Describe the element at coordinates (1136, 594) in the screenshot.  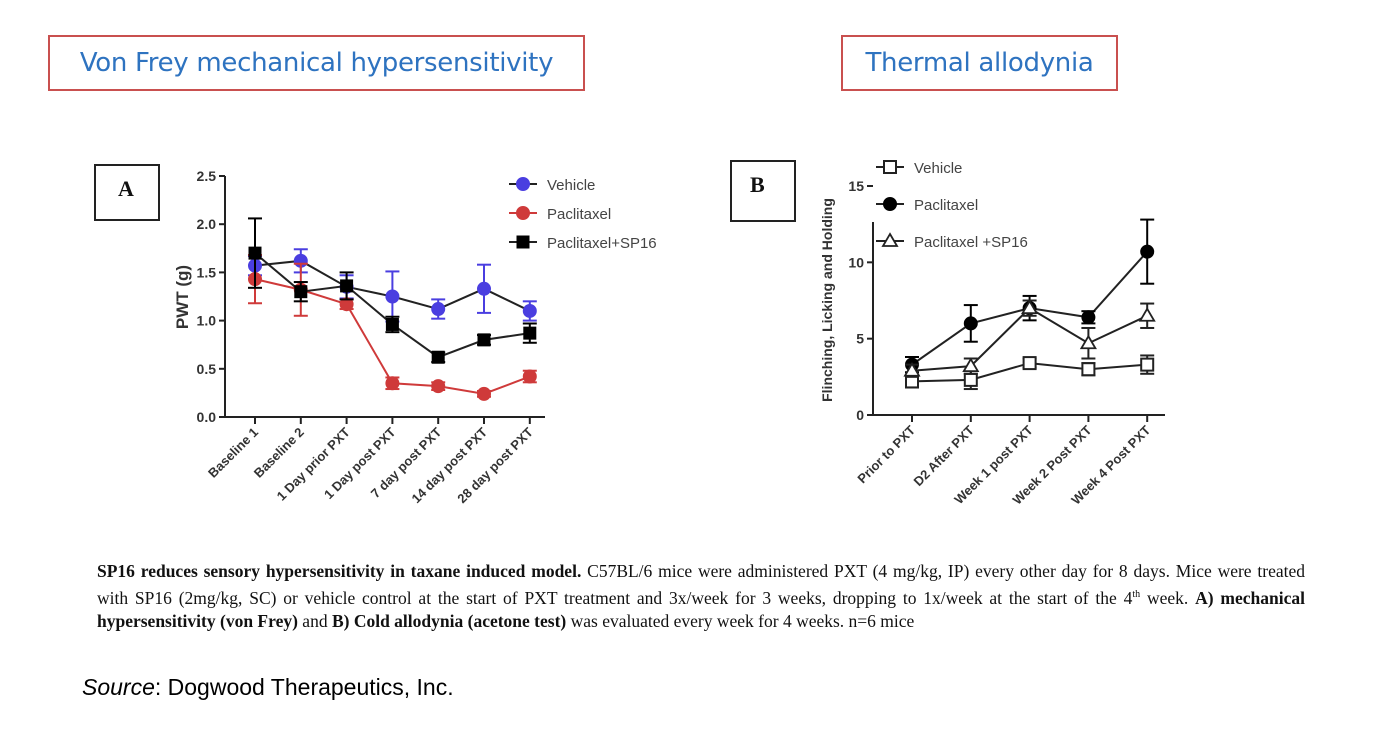
I see `caption-superscript: th` at that location.